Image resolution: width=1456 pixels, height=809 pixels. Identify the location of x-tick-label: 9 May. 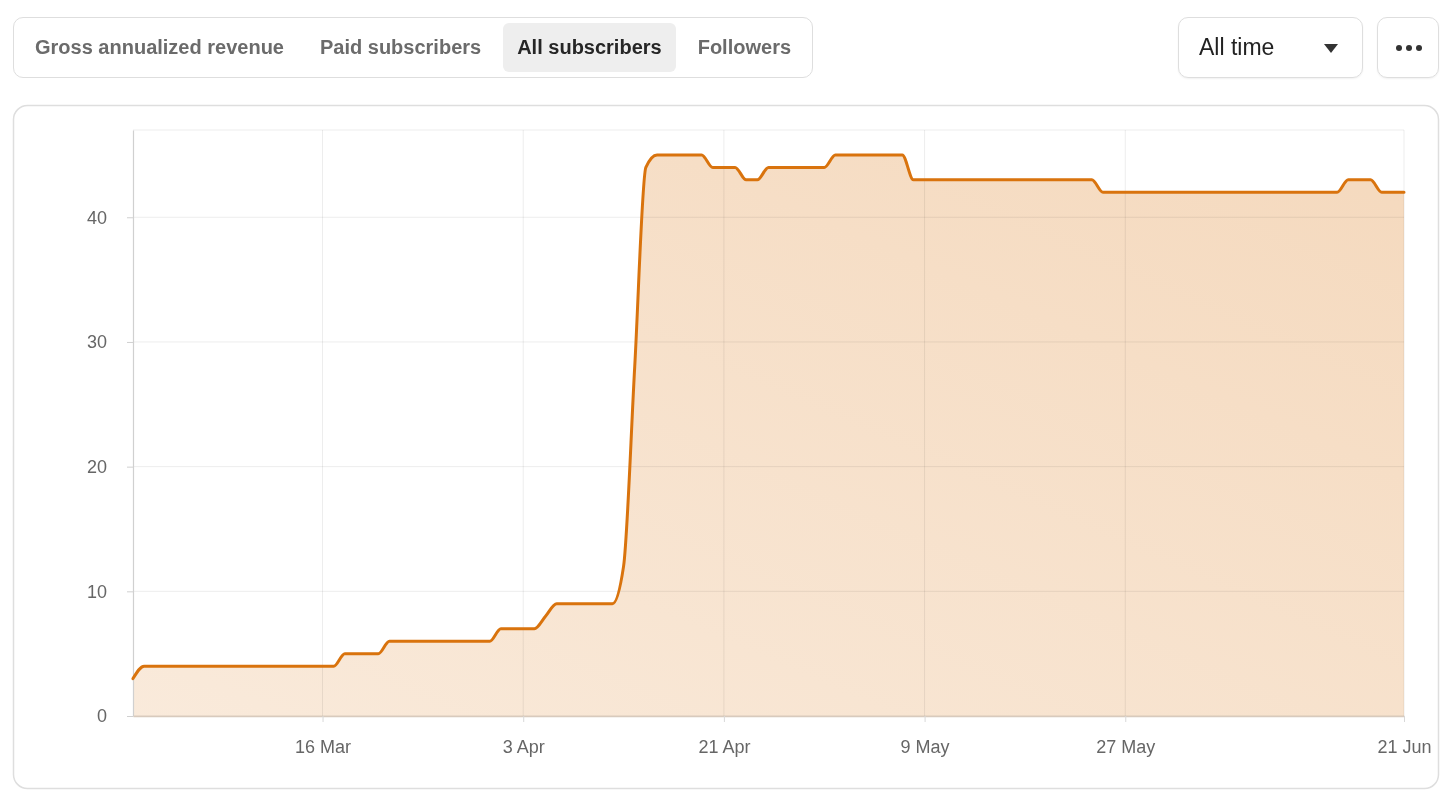
(925, 746).